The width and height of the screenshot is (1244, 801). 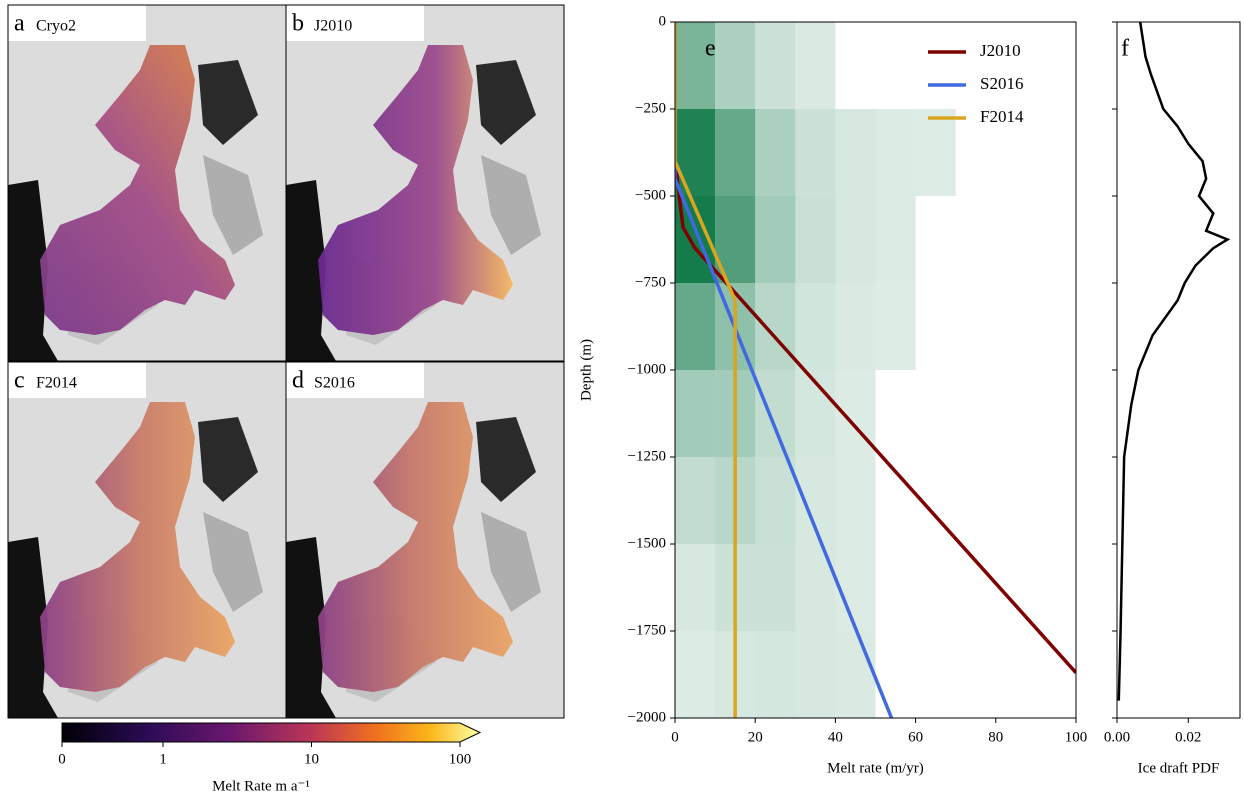 I want to click on y-tick-label: −2000, so click(x=647, y=717).